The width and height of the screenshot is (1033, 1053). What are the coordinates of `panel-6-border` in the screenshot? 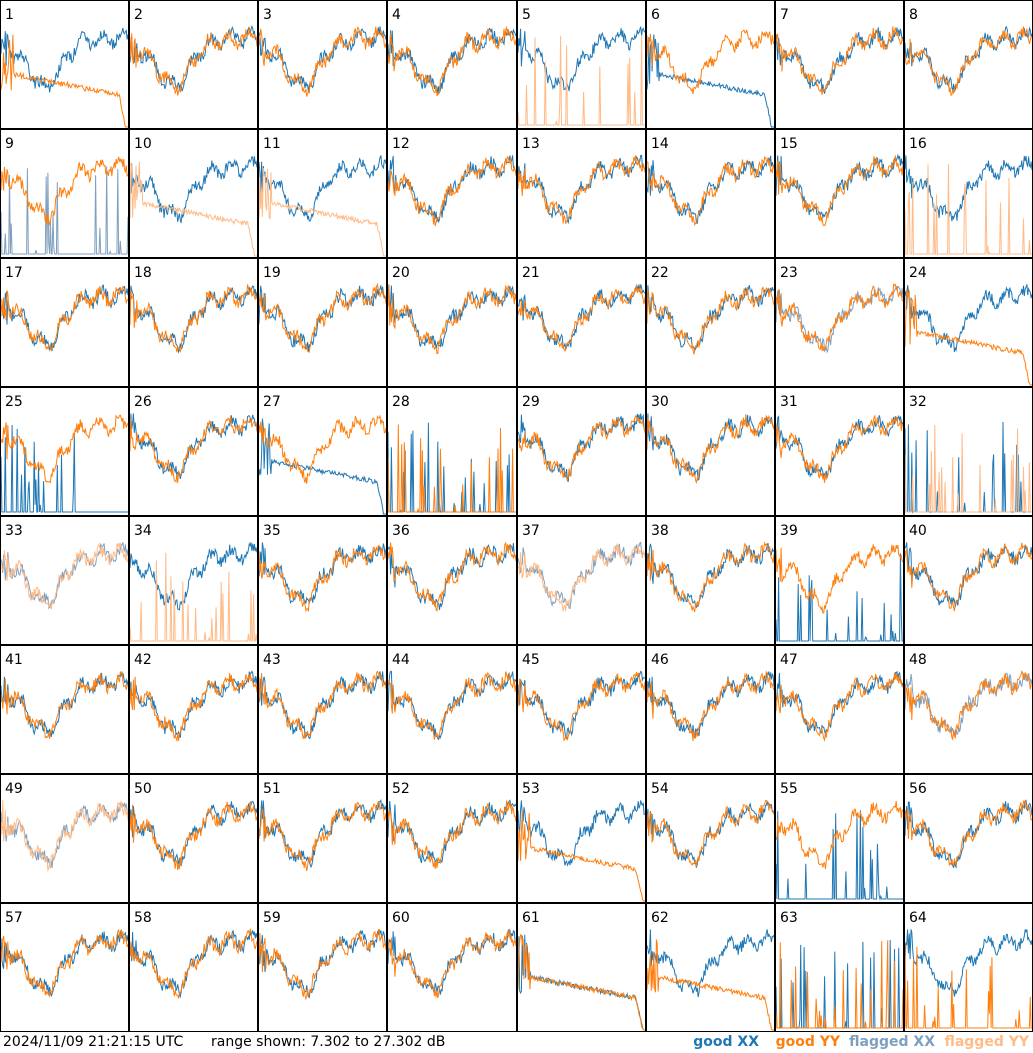 It's located at (710, 64).